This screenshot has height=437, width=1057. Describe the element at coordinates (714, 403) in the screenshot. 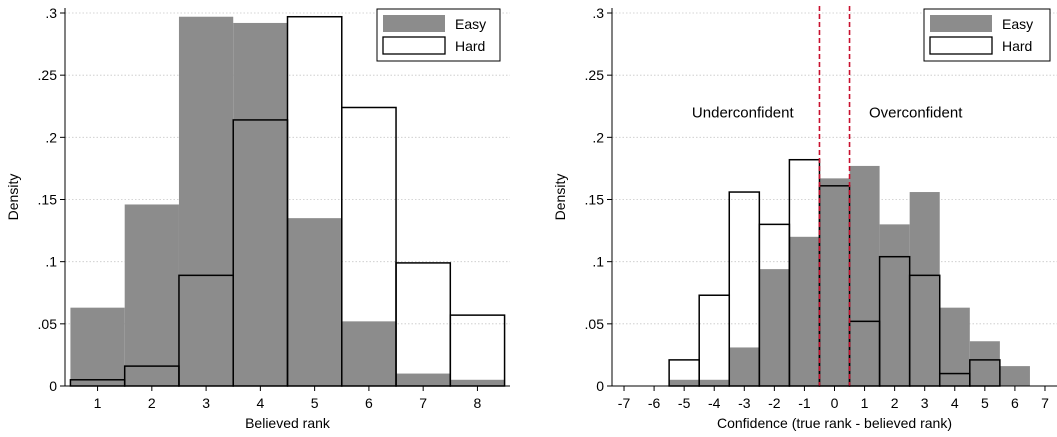

I see `x-tick-label: -4` at that location.